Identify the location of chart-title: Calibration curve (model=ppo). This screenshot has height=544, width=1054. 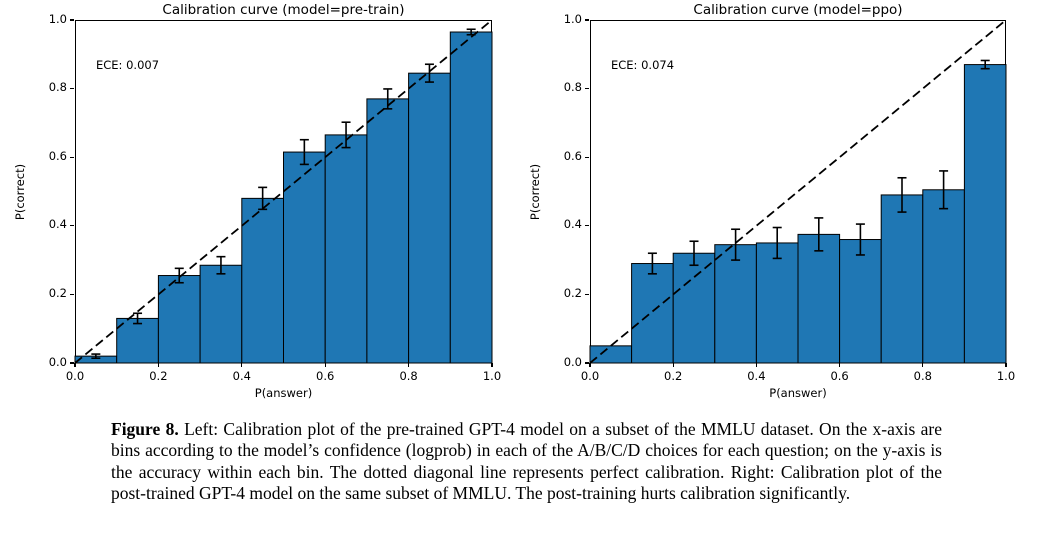
(798, 10).